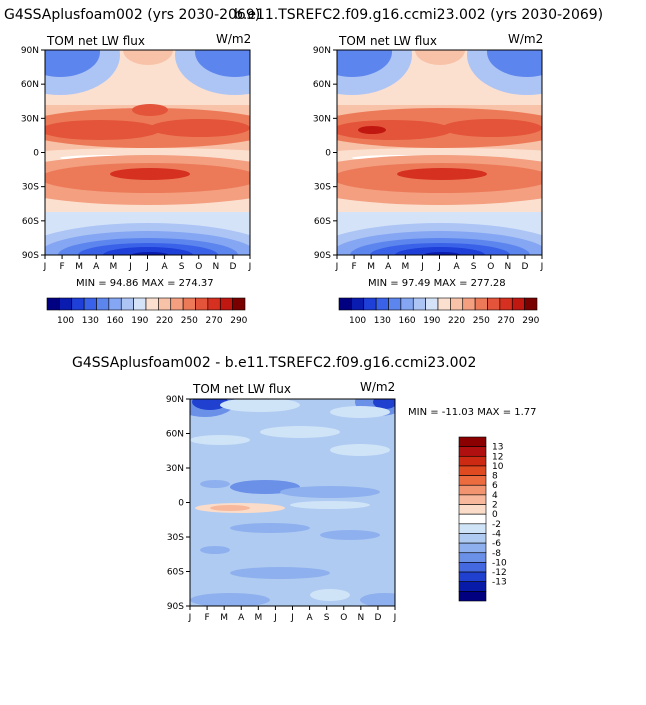  Describe the element at coordinates (145, 283) in the screenshot. I see `panel-a-stats: MIN = 94.86 MAX = 274.37` at that location.